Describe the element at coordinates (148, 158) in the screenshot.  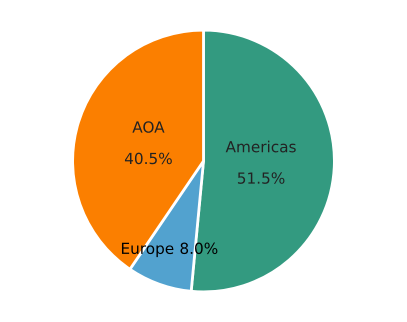
I see `data-label: 40.5%` at that location.